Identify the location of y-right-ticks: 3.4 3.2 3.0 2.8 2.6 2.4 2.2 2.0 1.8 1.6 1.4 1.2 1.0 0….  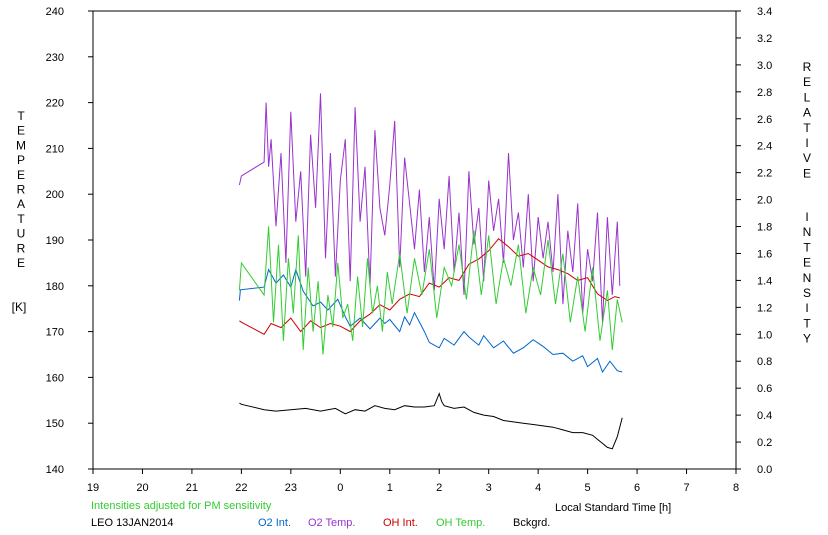
(754, 241).